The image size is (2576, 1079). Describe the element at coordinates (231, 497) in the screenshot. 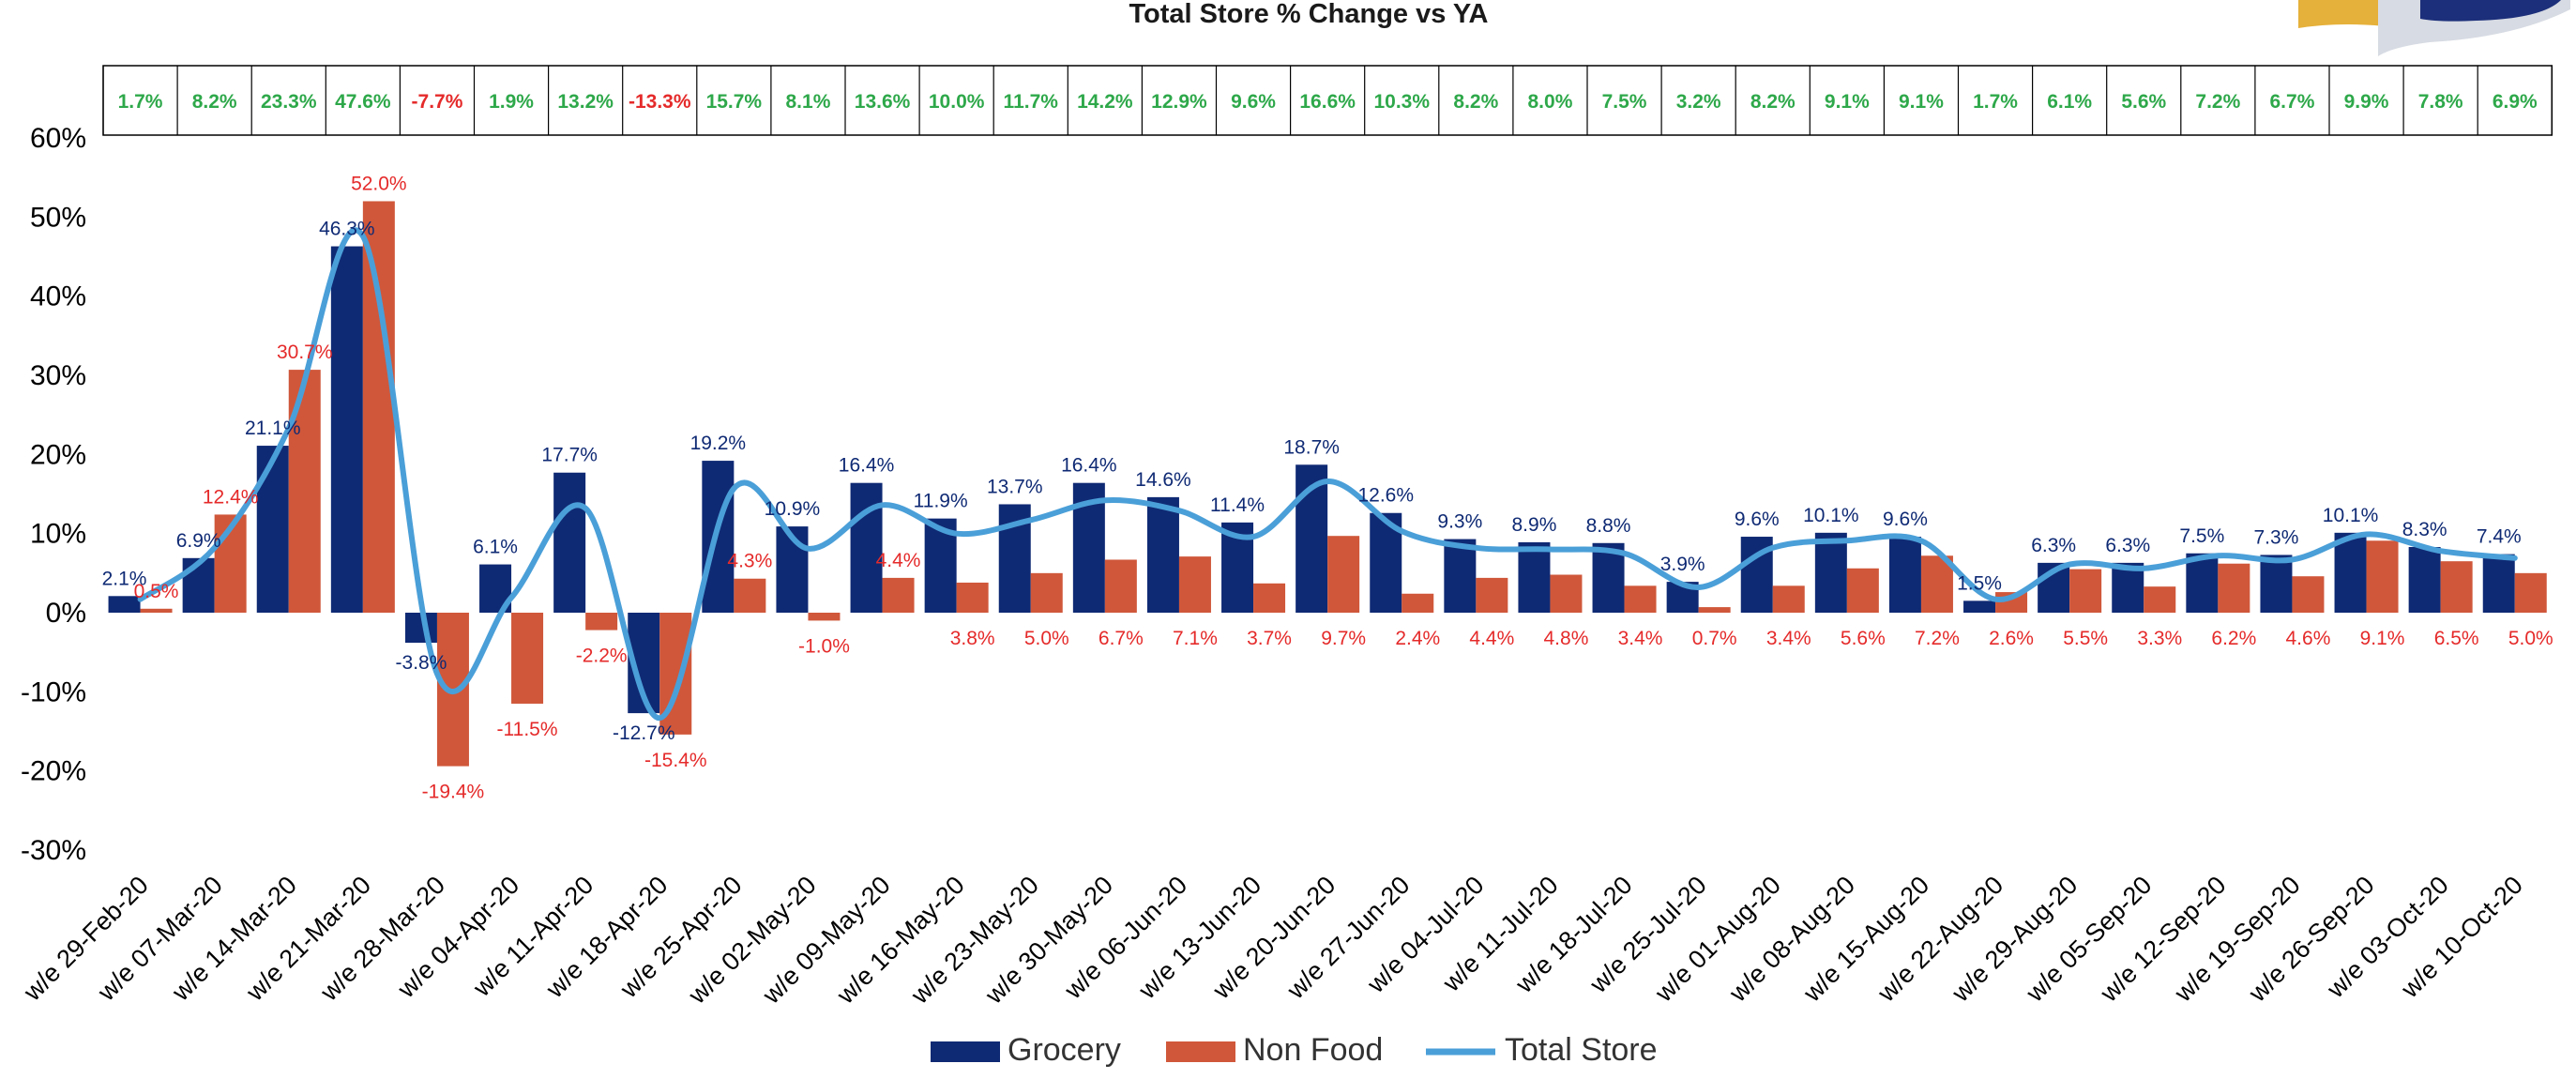

I see `non-food-data-label: 12.4%` at that location.